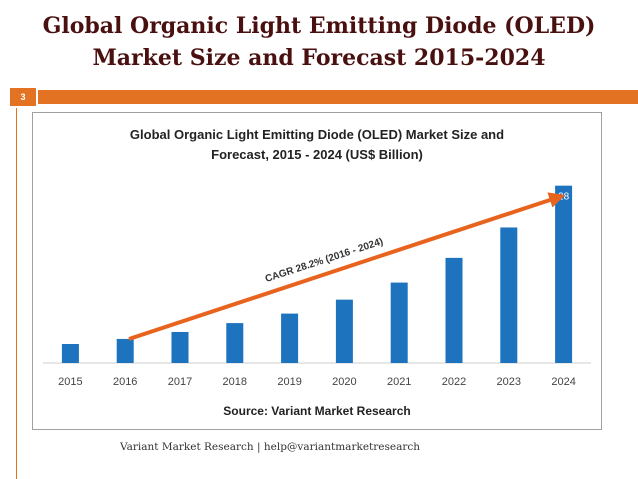  What do you see at coordinates (289, 382) in the screenshot?
I see `x-tick-label-2019: 2019` at bounding box center [289, 382].